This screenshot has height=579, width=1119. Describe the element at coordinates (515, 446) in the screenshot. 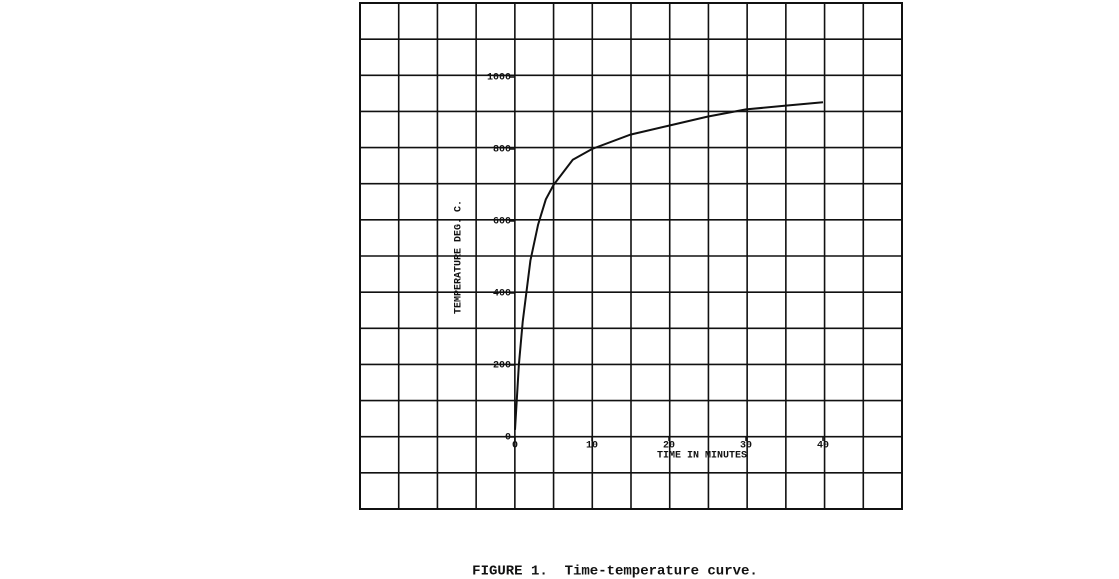

I see `x-tick-label: 0` at that location.